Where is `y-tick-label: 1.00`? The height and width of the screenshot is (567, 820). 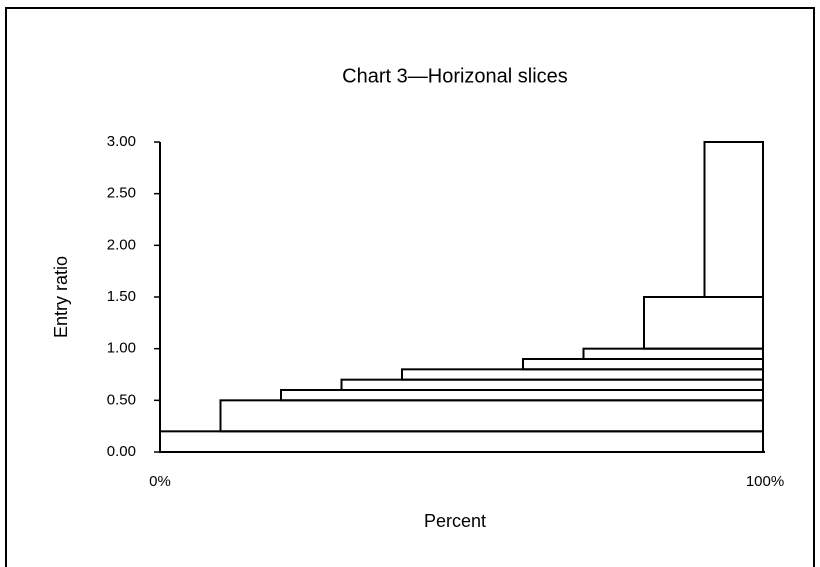 y-tick-label: 1.00 is located at coordinates (121, 348).